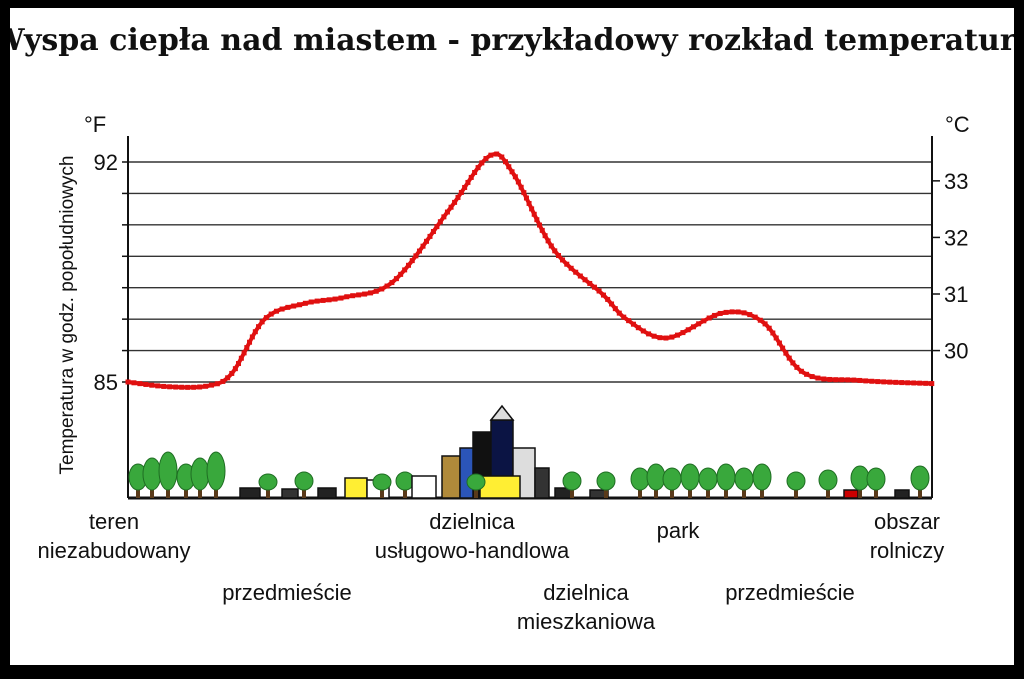  What do you see at coordinates (586, 621) in the screenshot?
I see `category-label-line: mieszkaniowa` at bounding box center [586, 621].